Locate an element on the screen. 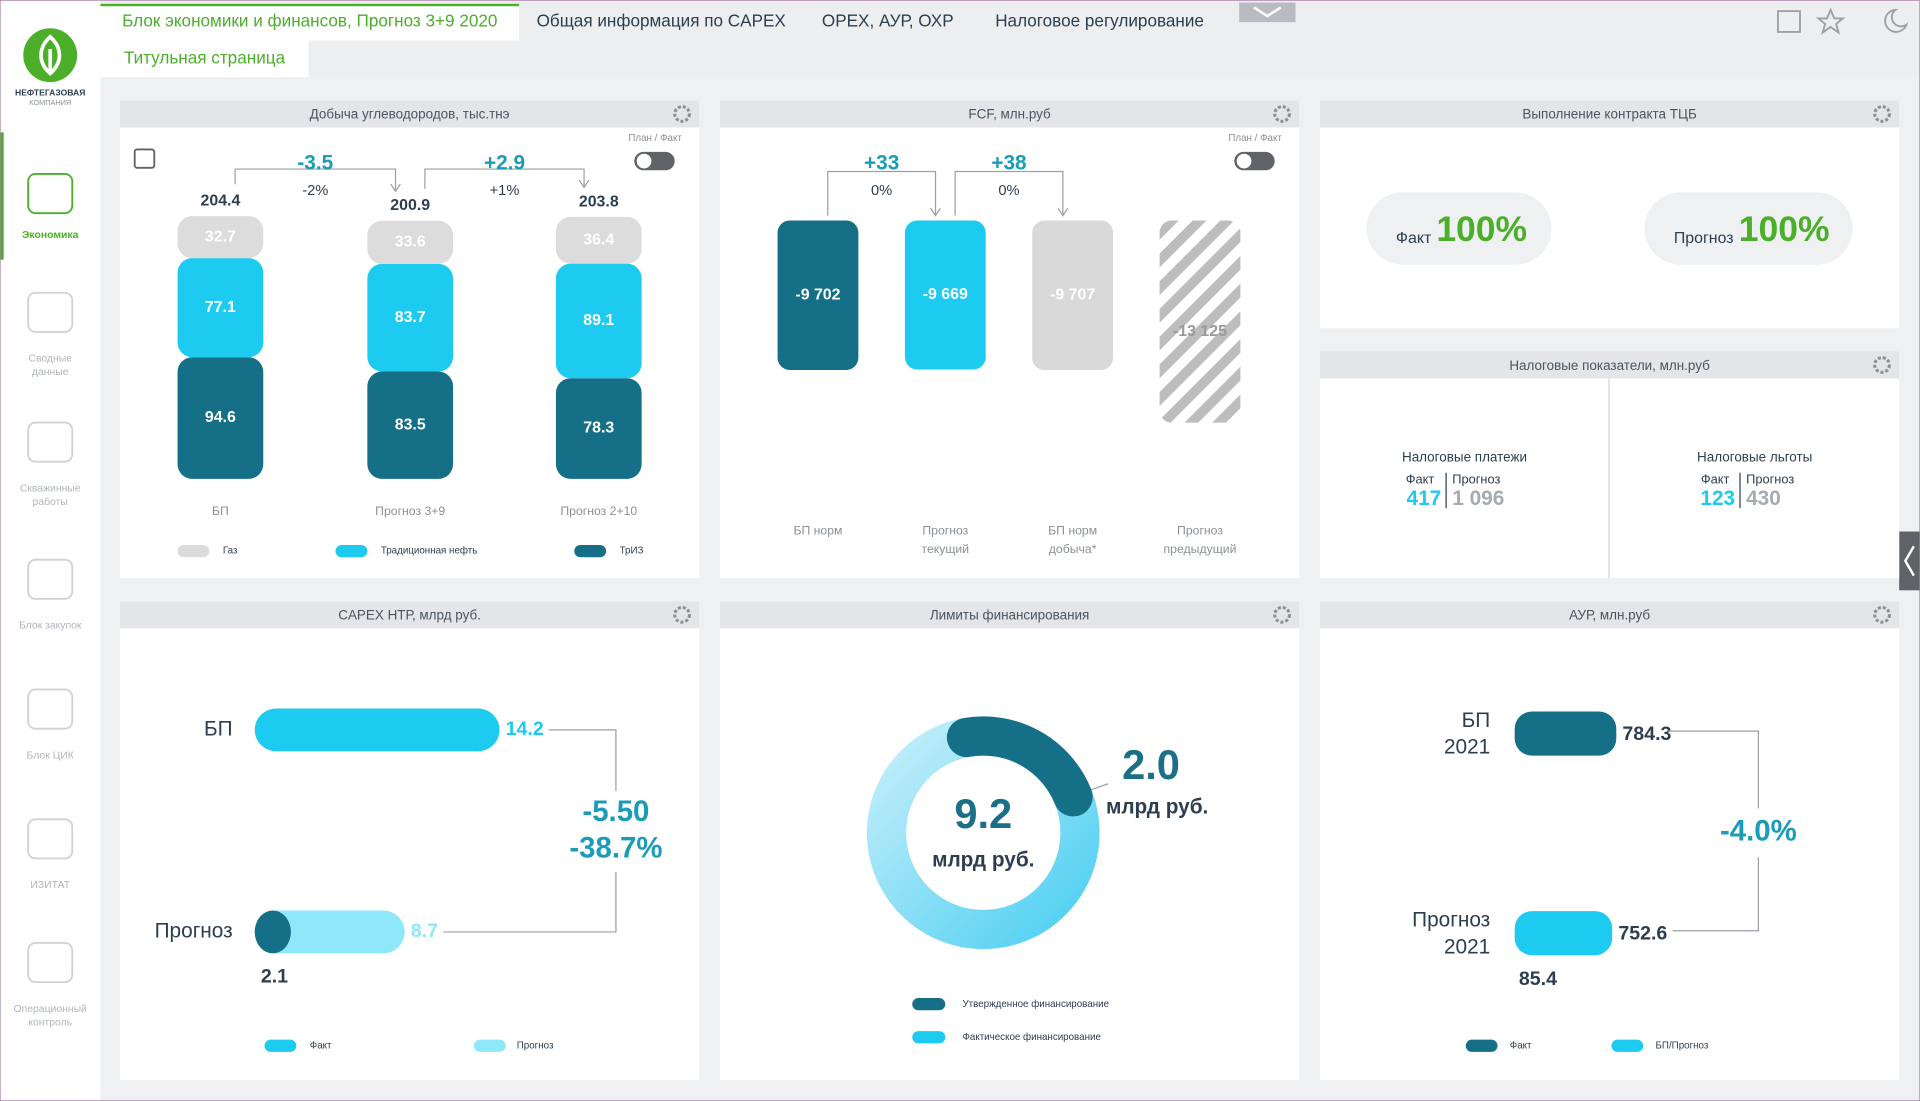  theme-icon is located at coordinates (1896, 20).